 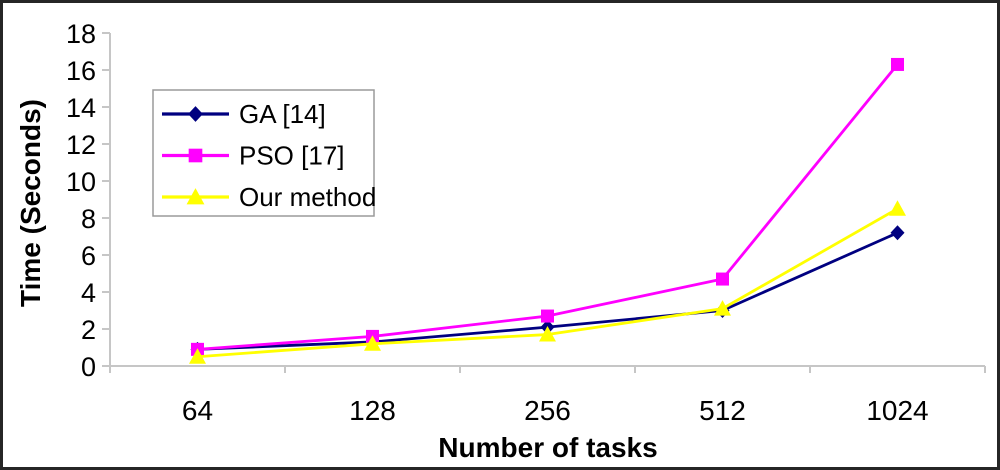 What do you see at coordinates (88, 330) in the screenshot?
I see `svg-text: 2` at bounding box center [88, 330].